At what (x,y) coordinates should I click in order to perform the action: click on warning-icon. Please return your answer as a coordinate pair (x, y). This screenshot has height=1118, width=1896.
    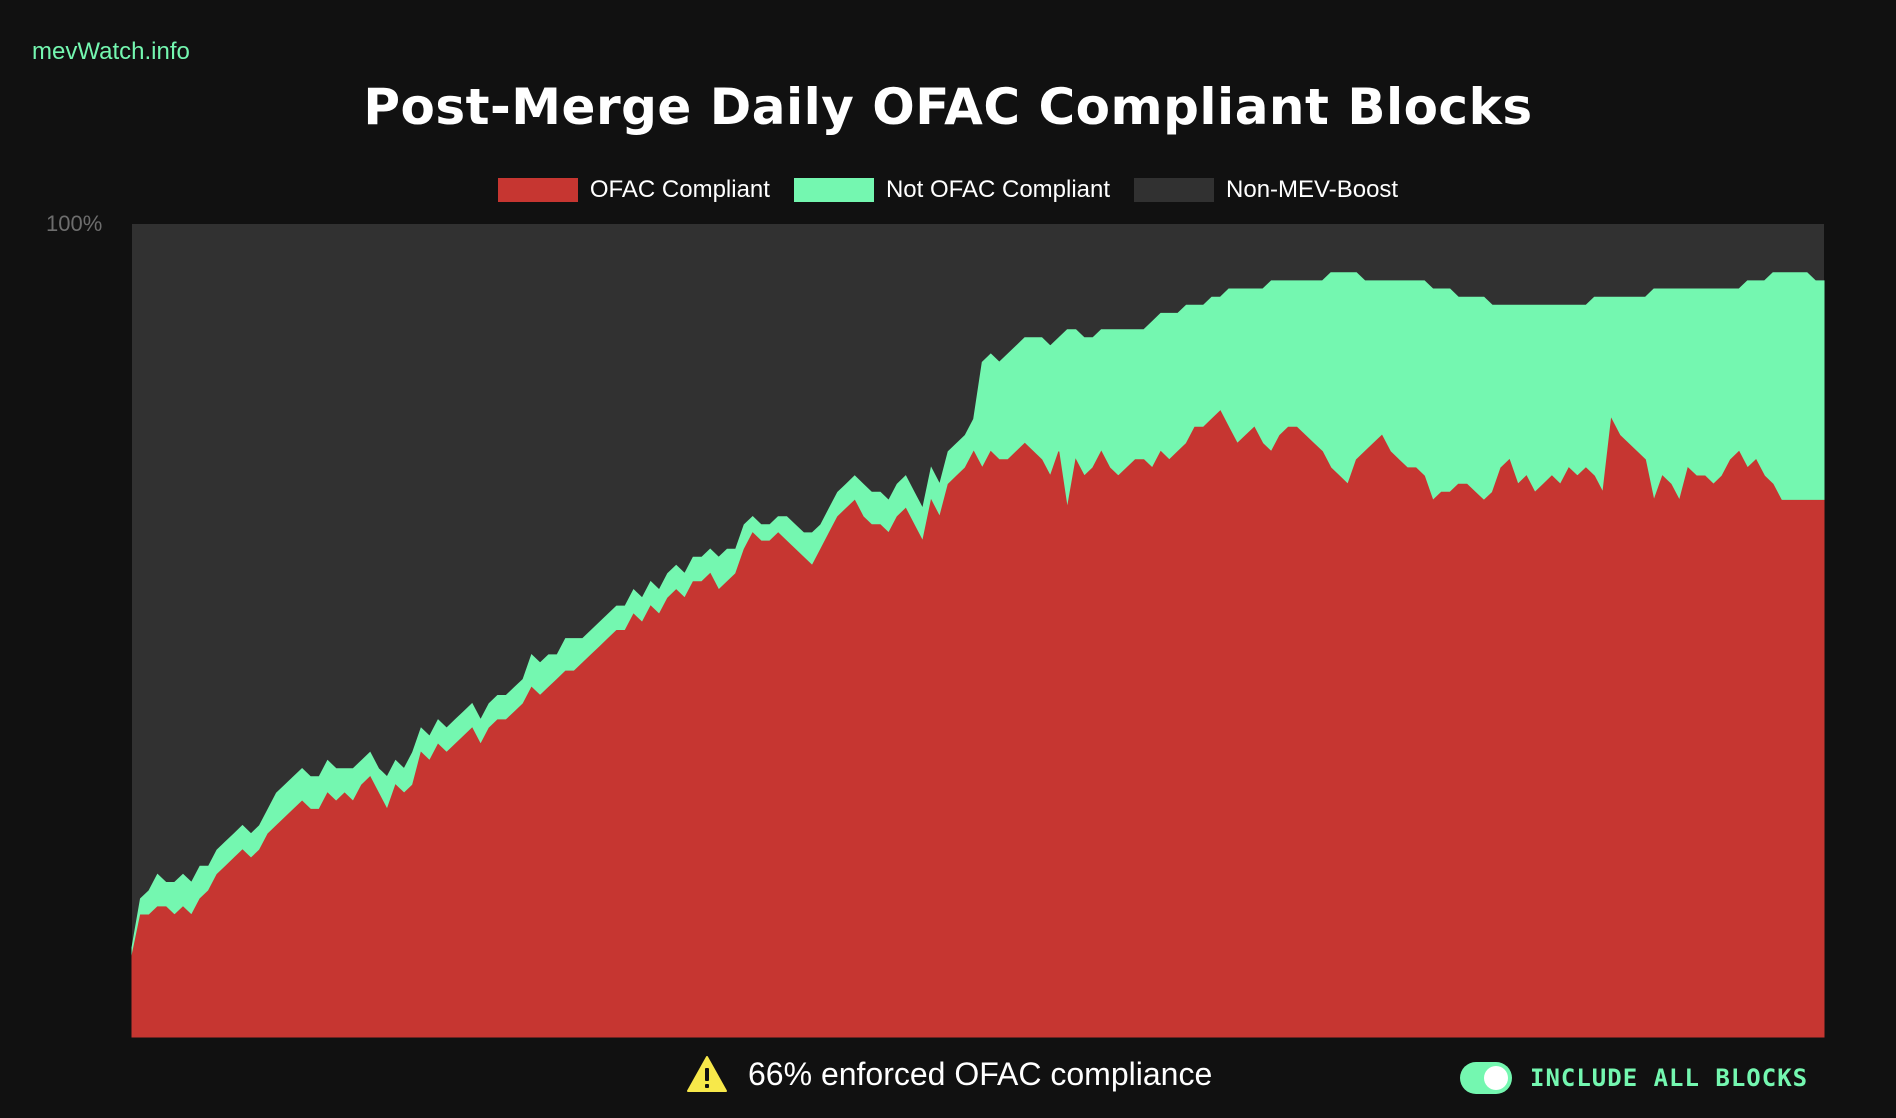
    Looking at the image, I should click on (707, 1074).